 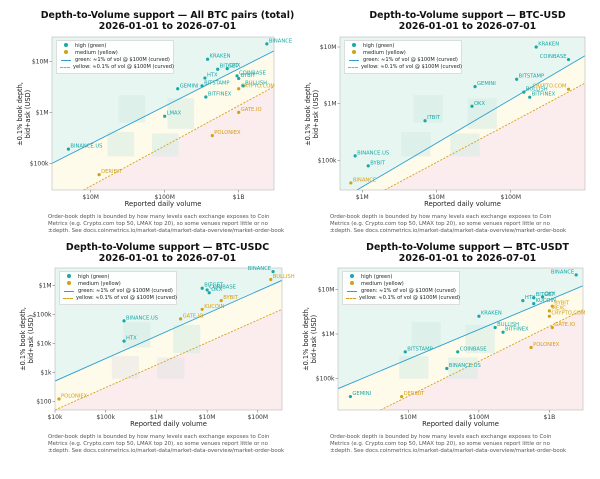 What do you see at coordinates (218, 69) in the screenshot?
I see `point-bitget` at bounding box center [218, 69].